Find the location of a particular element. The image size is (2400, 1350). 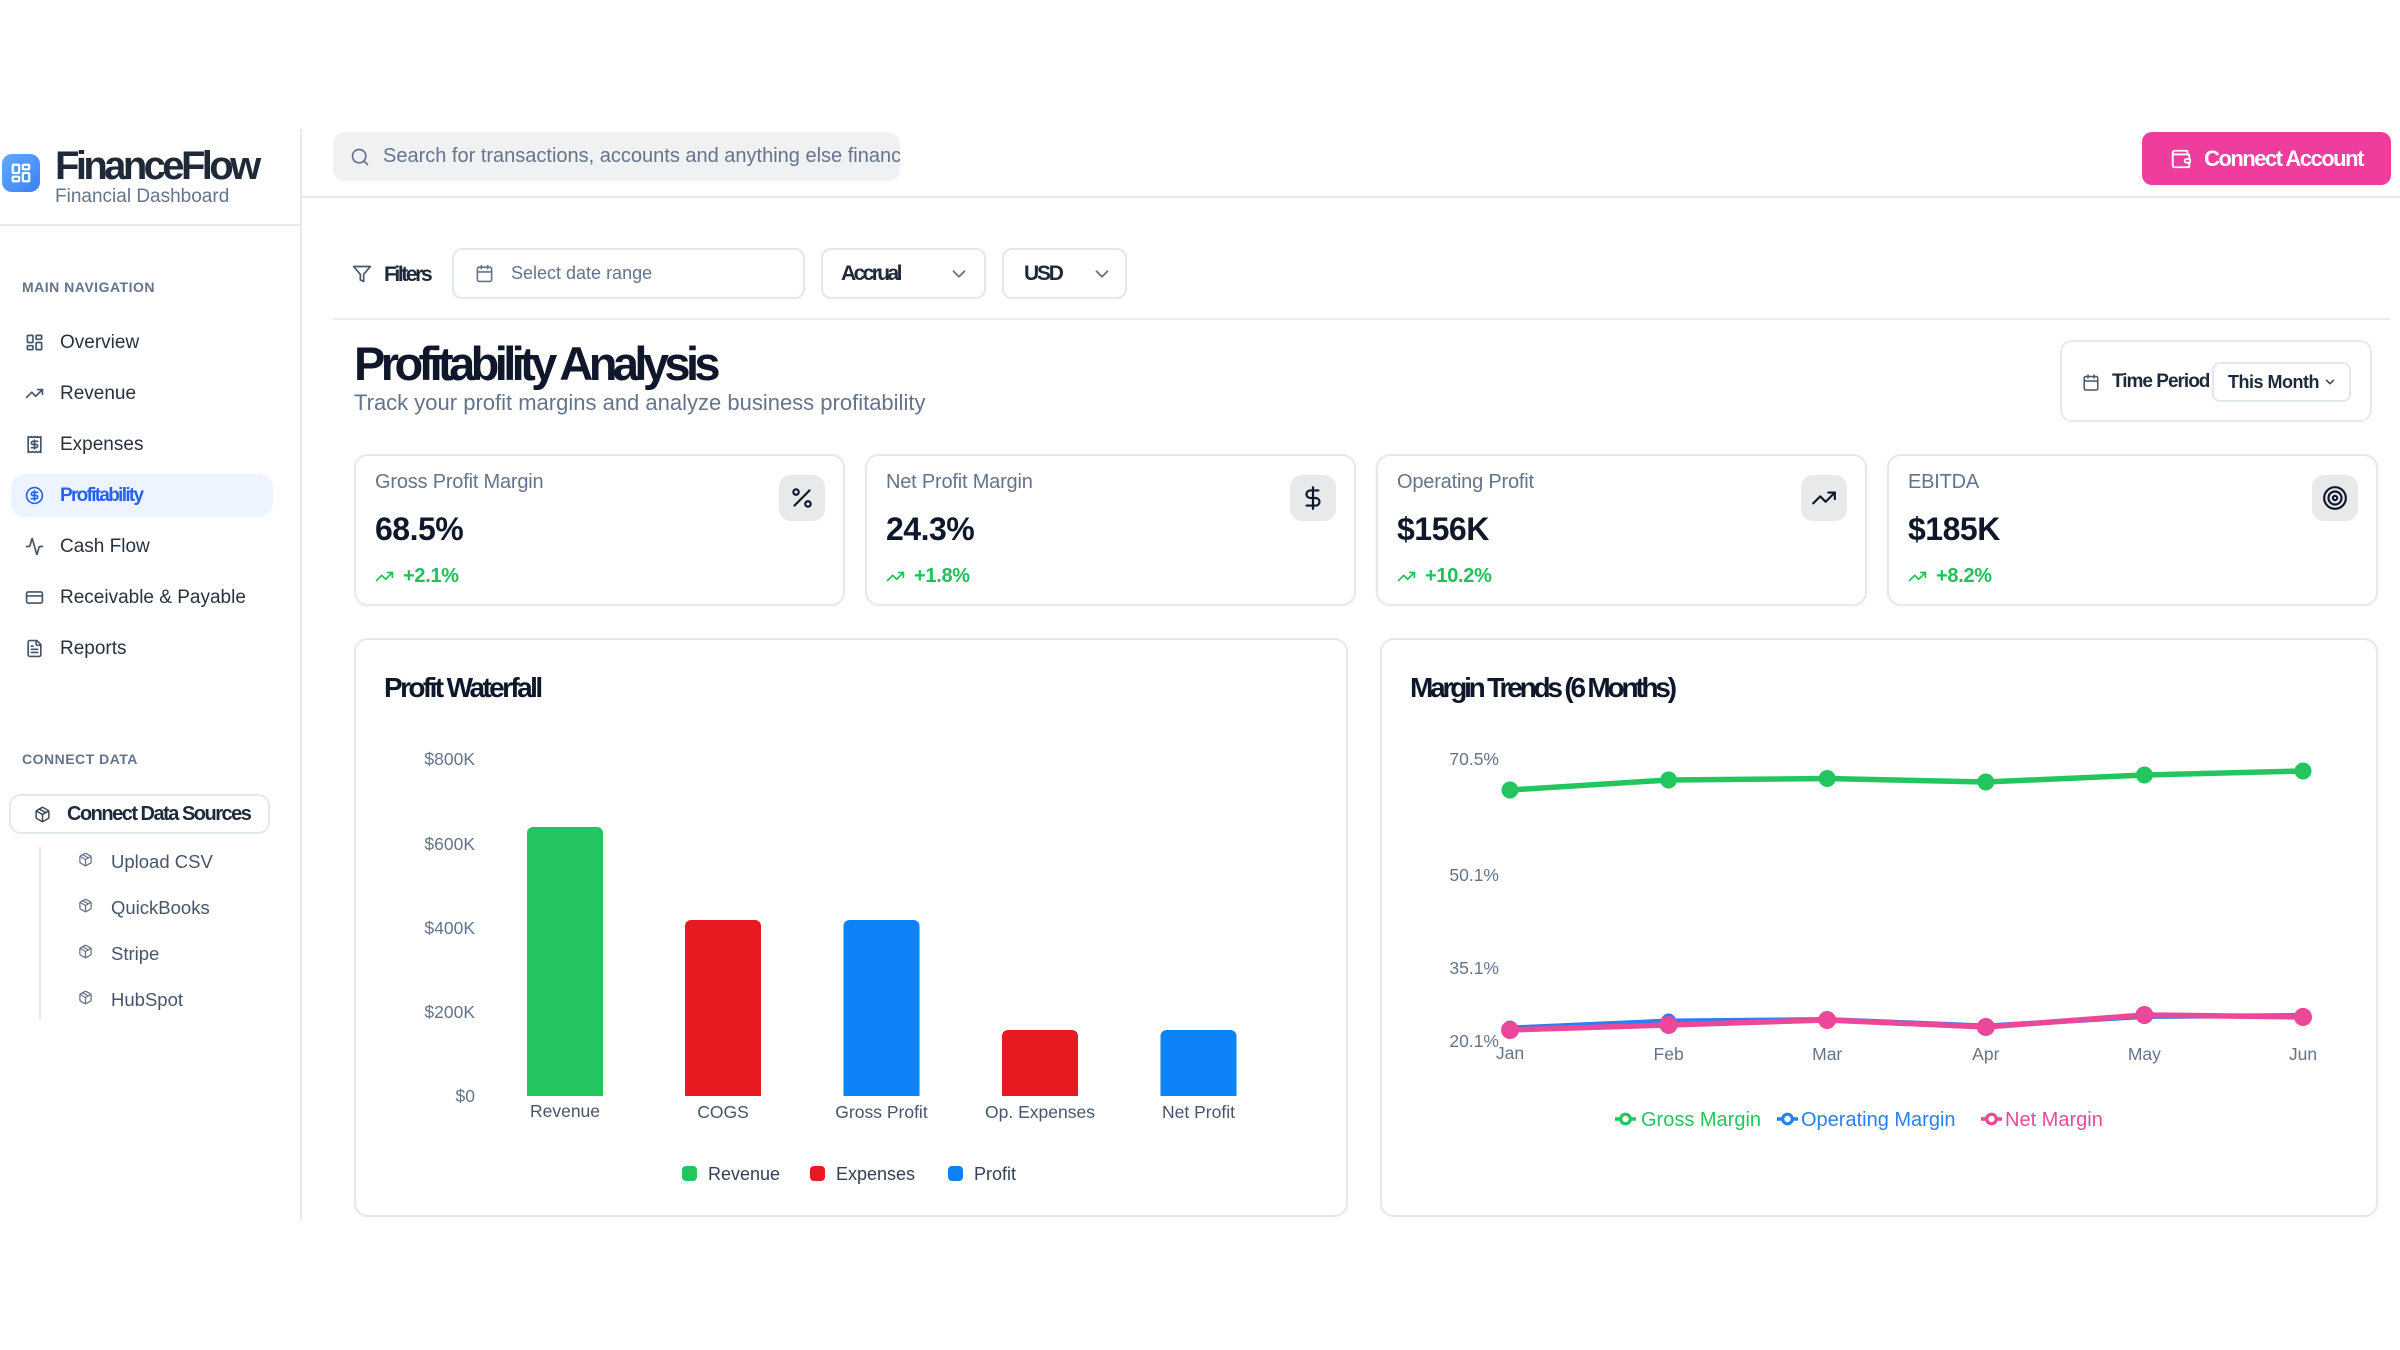

svg-text: Net Margin is located at coordinates (2054, 1120).